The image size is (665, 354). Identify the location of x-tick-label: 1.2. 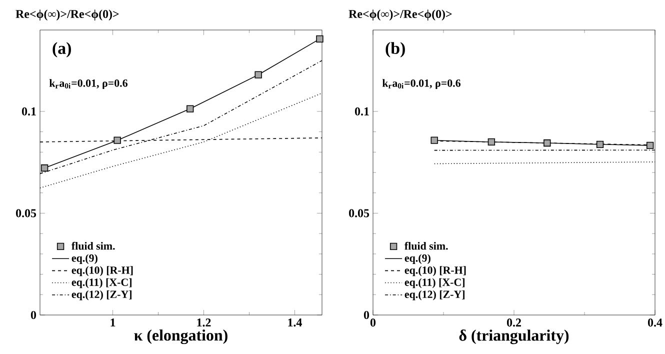
(204, 322).